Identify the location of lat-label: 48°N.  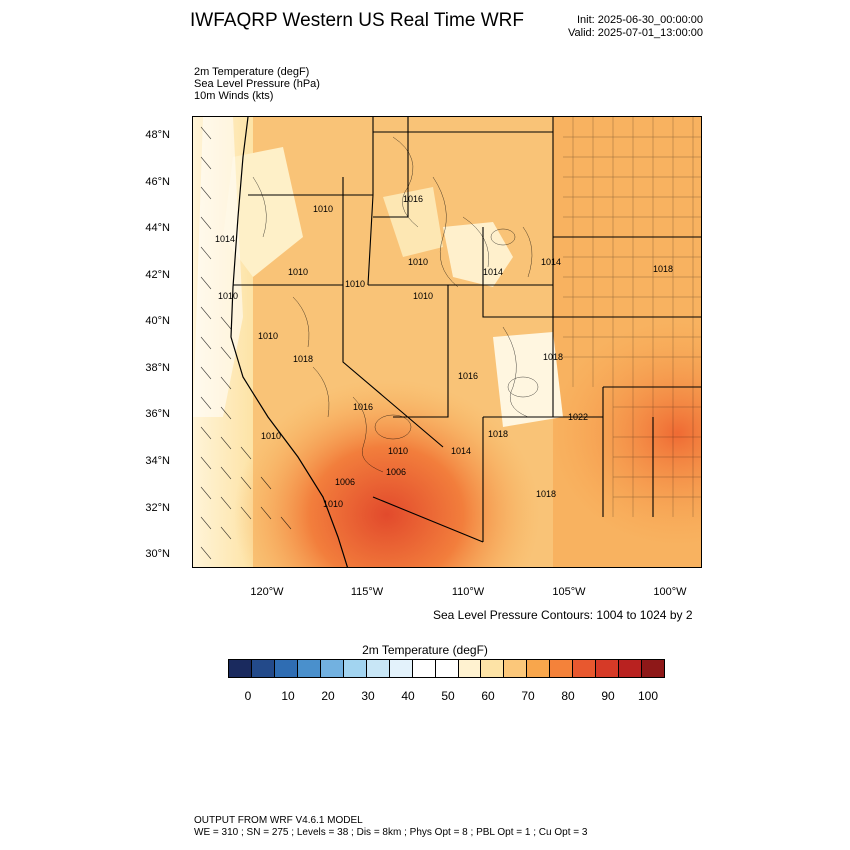
(157, 135).